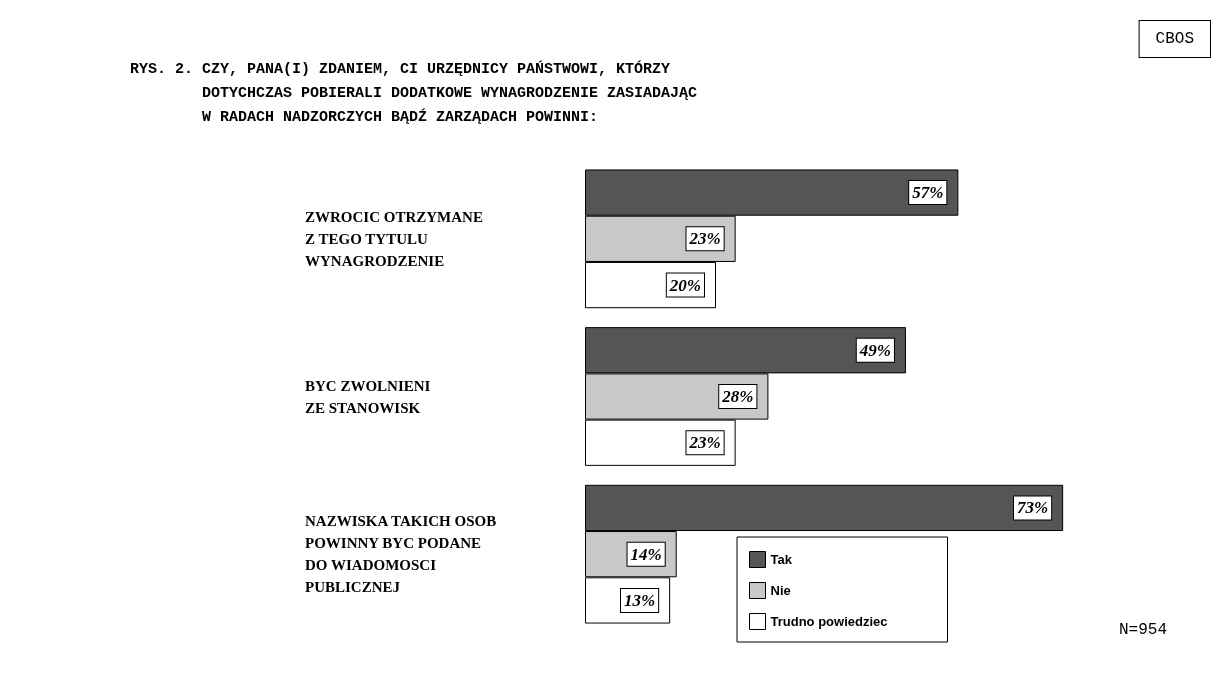  What do you see at coordinates (368, 396) in the screenshot?
I see `y-tick-label: BYC ZWOLNIENI ZE STANOWISK` at bounding box center [368, 396].